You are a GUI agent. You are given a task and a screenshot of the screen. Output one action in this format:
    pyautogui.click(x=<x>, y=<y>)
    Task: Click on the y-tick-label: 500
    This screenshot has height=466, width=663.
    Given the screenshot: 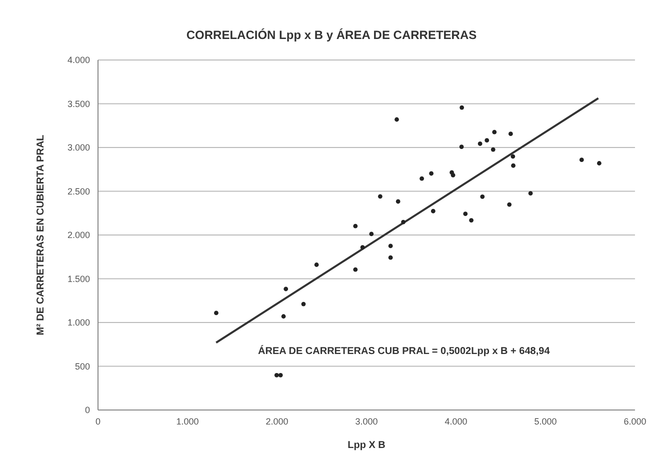 What is the action you would take?
    pyautogui.click(x=82, y=366)
    